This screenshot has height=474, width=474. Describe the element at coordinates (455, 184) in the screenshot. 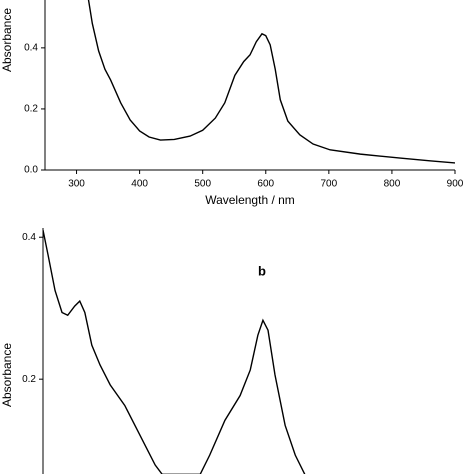

I see `x-tick-label: 900` at that location.